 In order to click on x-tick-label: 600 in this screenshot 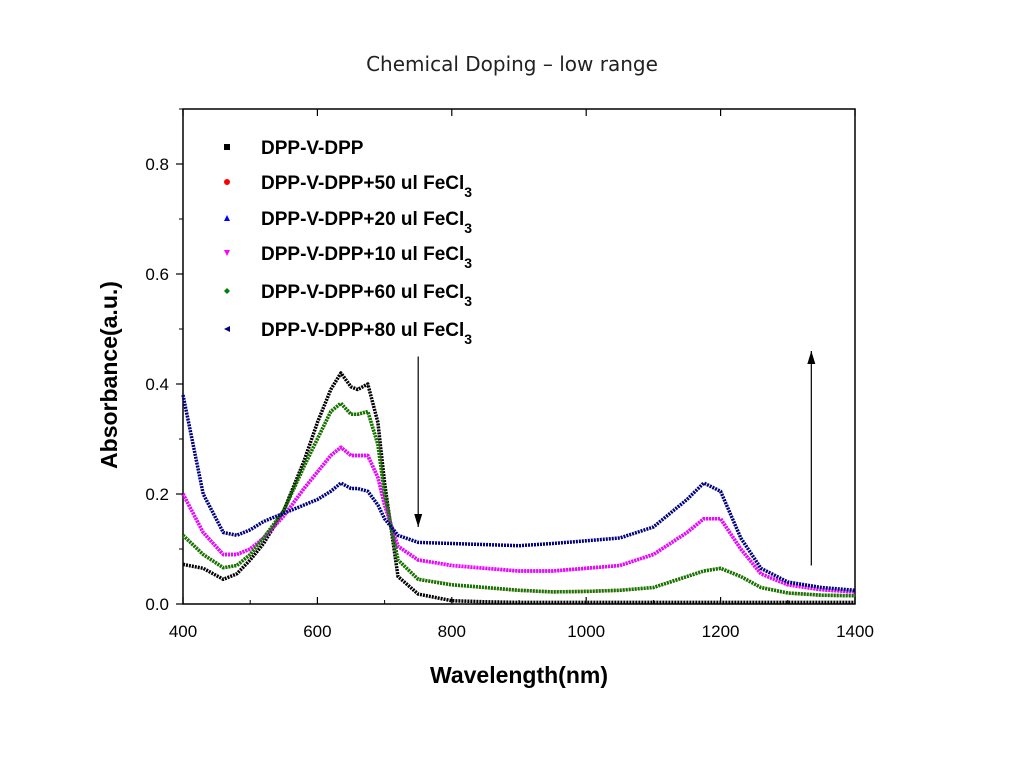, I will do `click(317, 631)`.